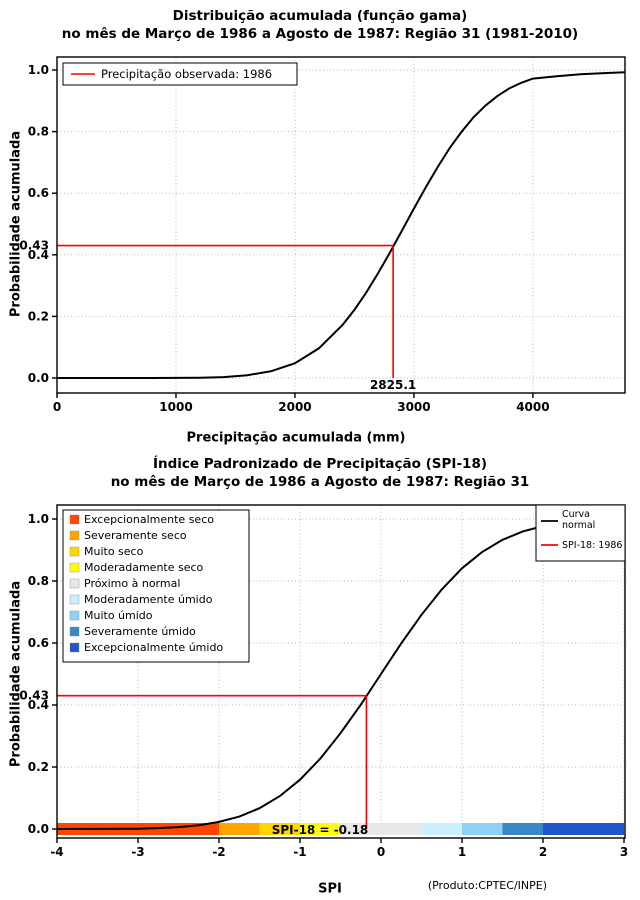  Describe the element at coordinates (218, 852) in the screenshot. I see `svg-text: -2` at that location.